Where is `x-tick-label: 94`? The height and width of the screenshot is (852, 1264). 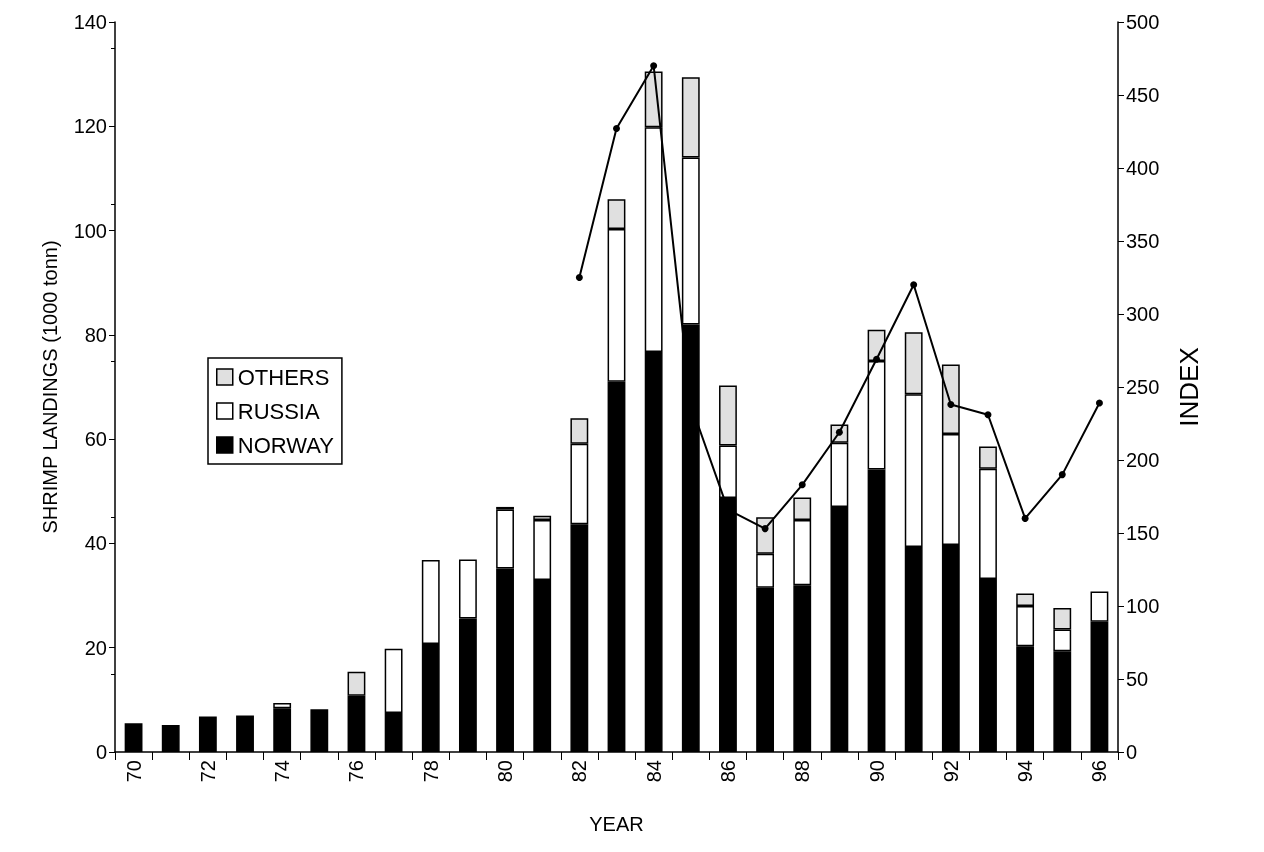 x-tick-label: 94 is located at coordinates (1025, 771).